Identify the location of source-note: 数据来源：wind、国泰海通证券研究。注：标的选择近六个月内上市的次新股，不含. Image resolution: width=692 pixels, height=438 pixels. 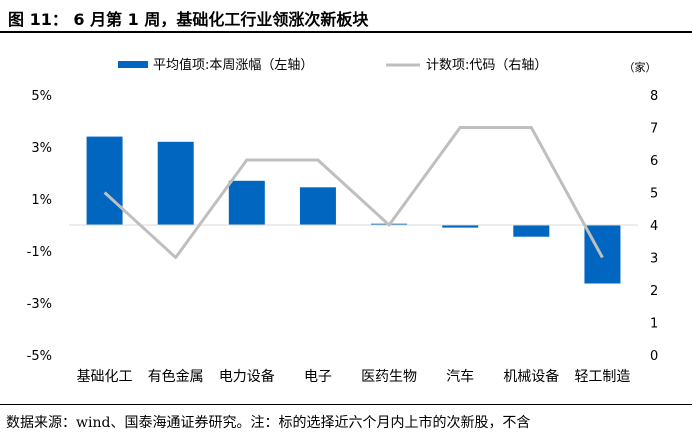
(268, 423).